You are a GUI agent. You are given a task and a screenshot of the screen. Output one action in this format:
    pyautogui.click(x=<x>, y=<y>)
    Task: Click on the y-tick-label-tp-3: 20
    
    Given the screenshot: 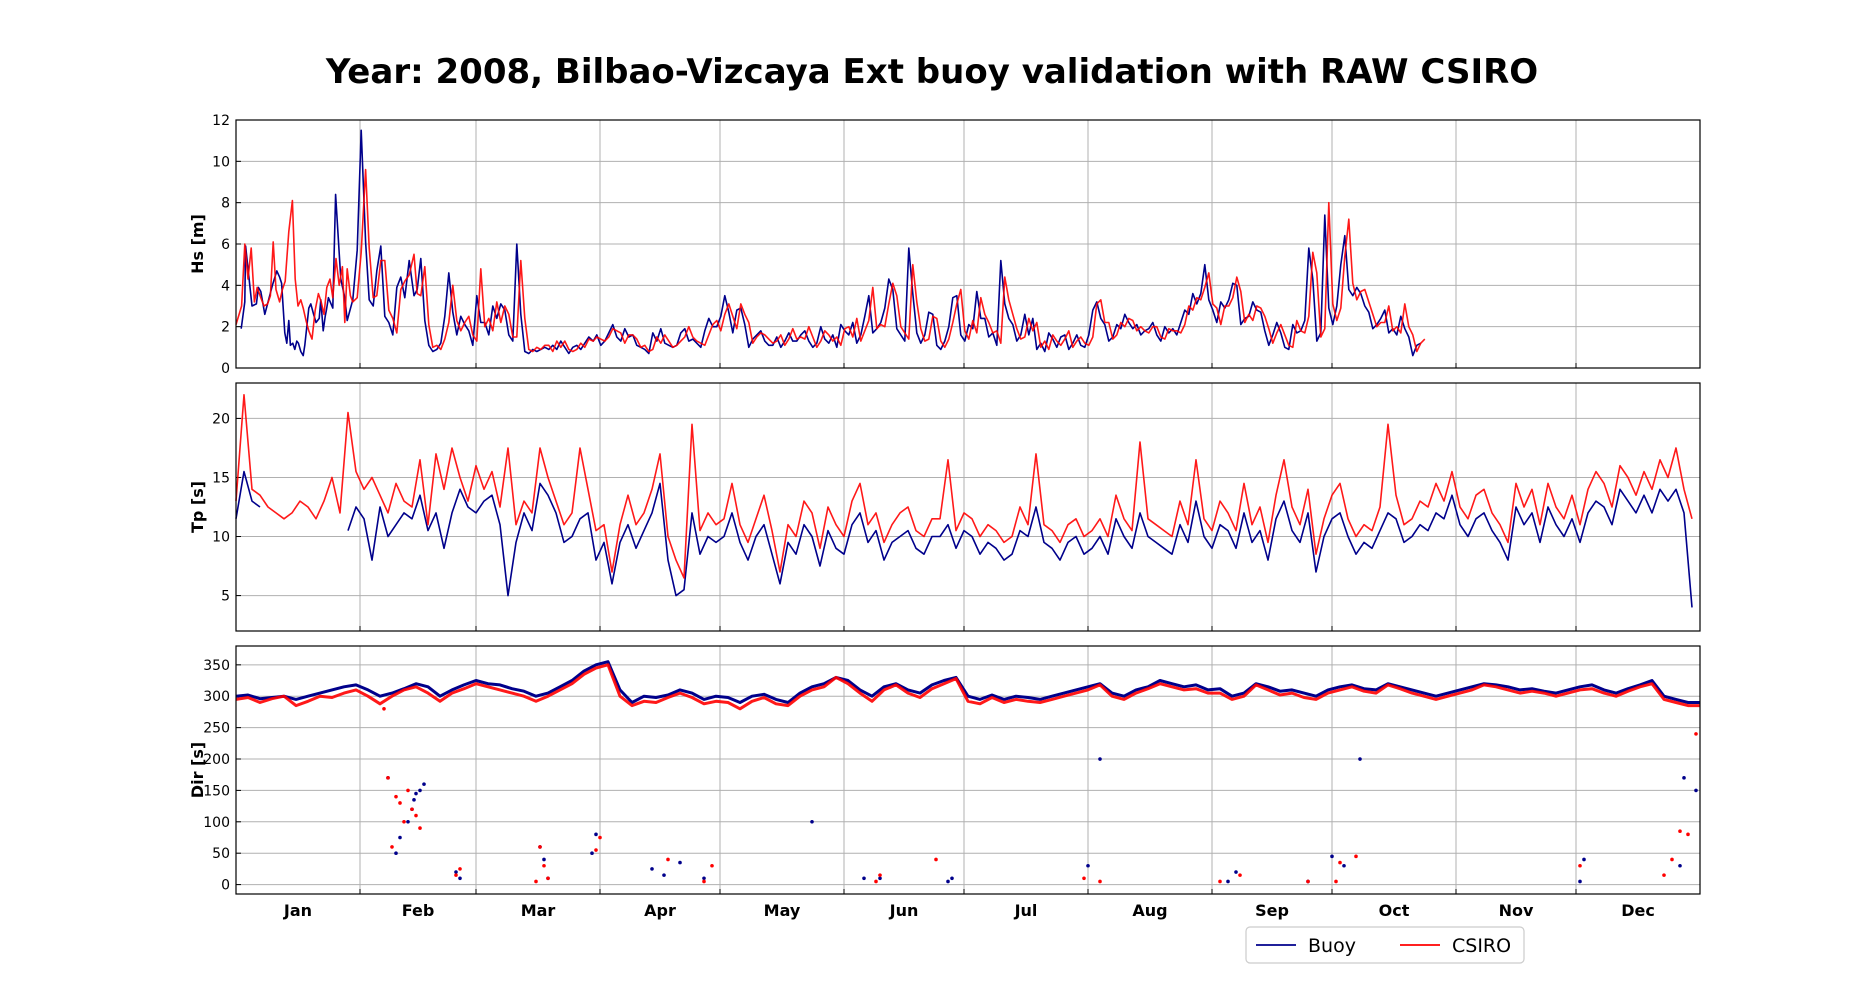 What is the action you would take?
    pyautogui.click(x=221, y=419)
    